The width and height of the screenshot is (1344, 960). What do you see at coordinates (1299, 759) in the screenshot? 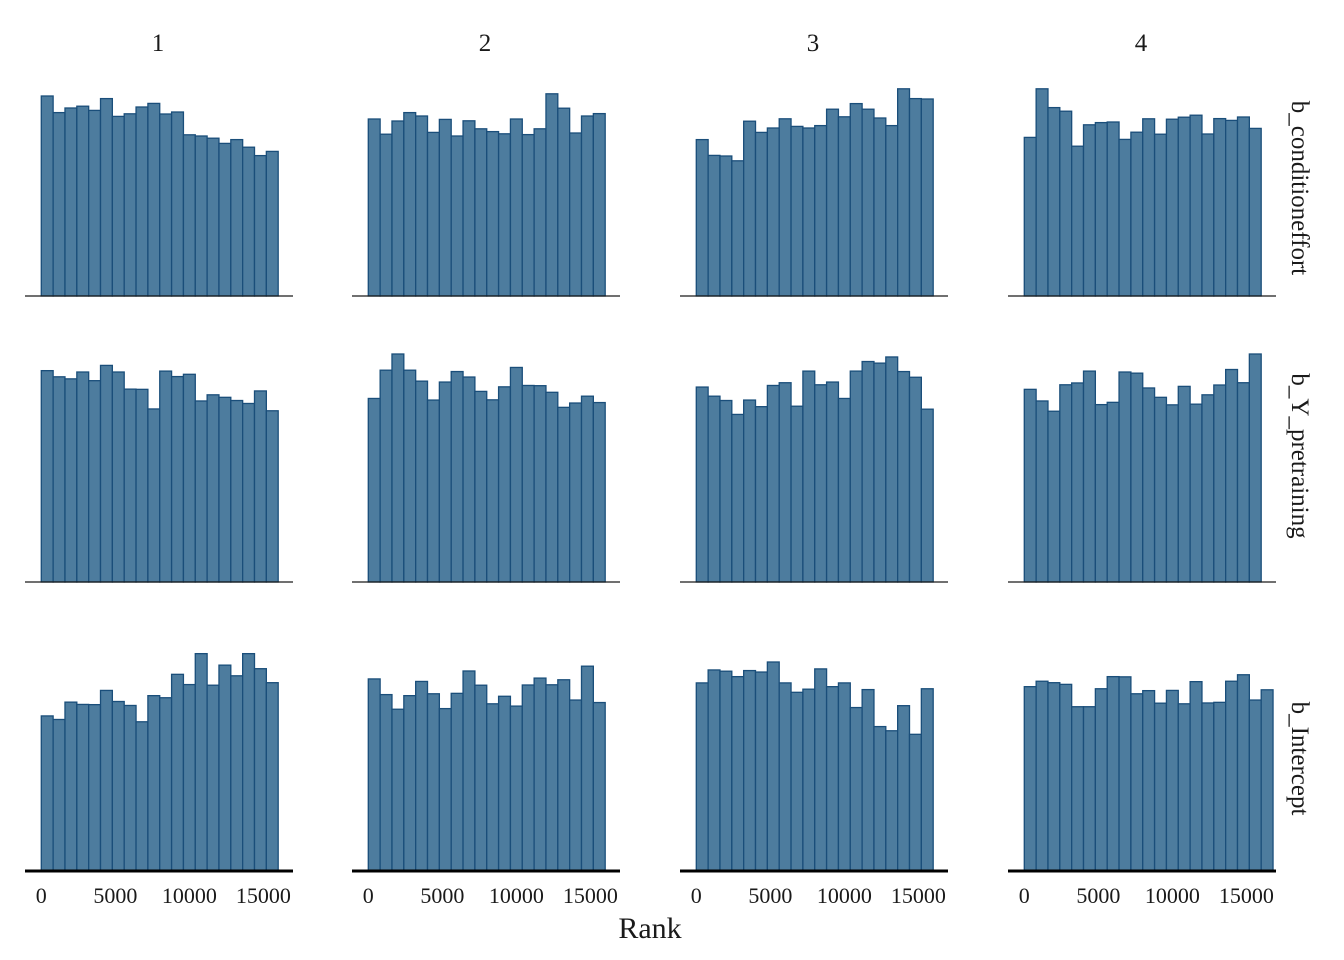
I see `row-label: b_Intercept` at bounding box center [1299, 759].